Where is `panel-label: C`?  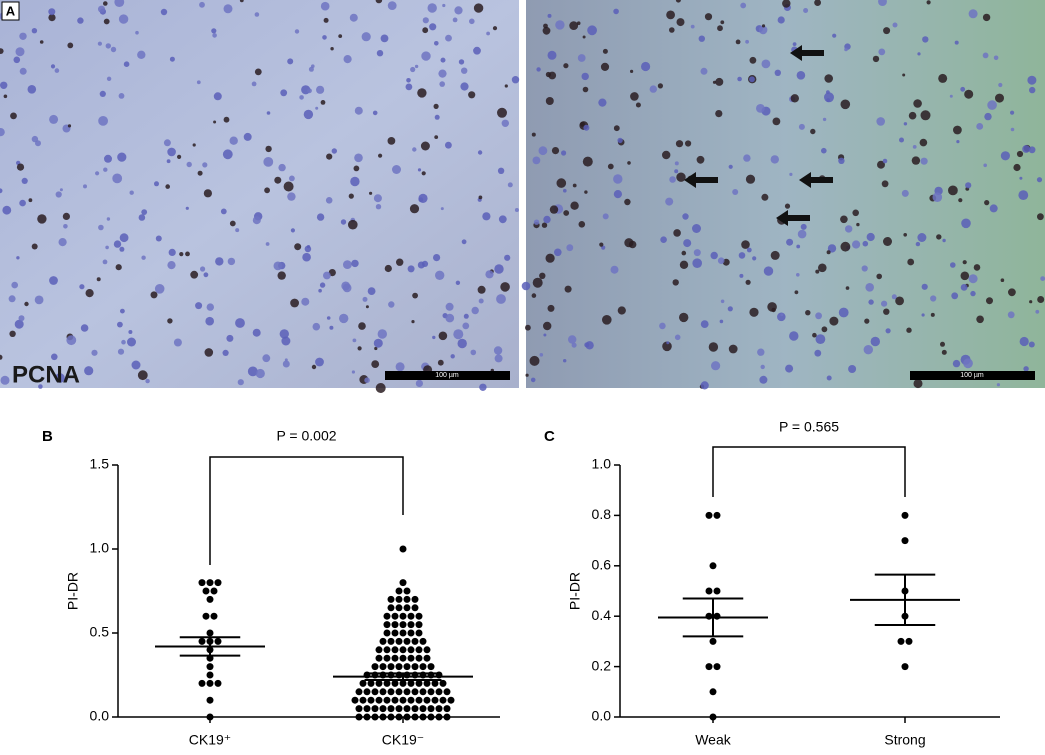
panel-label: C is located at coordinates (549, 436).